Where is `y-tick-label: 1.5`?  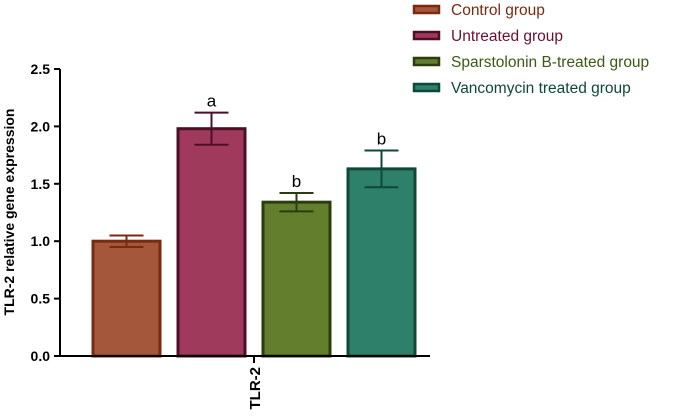 y-tick-label: 1.5 is located at coordinates (41, 184).